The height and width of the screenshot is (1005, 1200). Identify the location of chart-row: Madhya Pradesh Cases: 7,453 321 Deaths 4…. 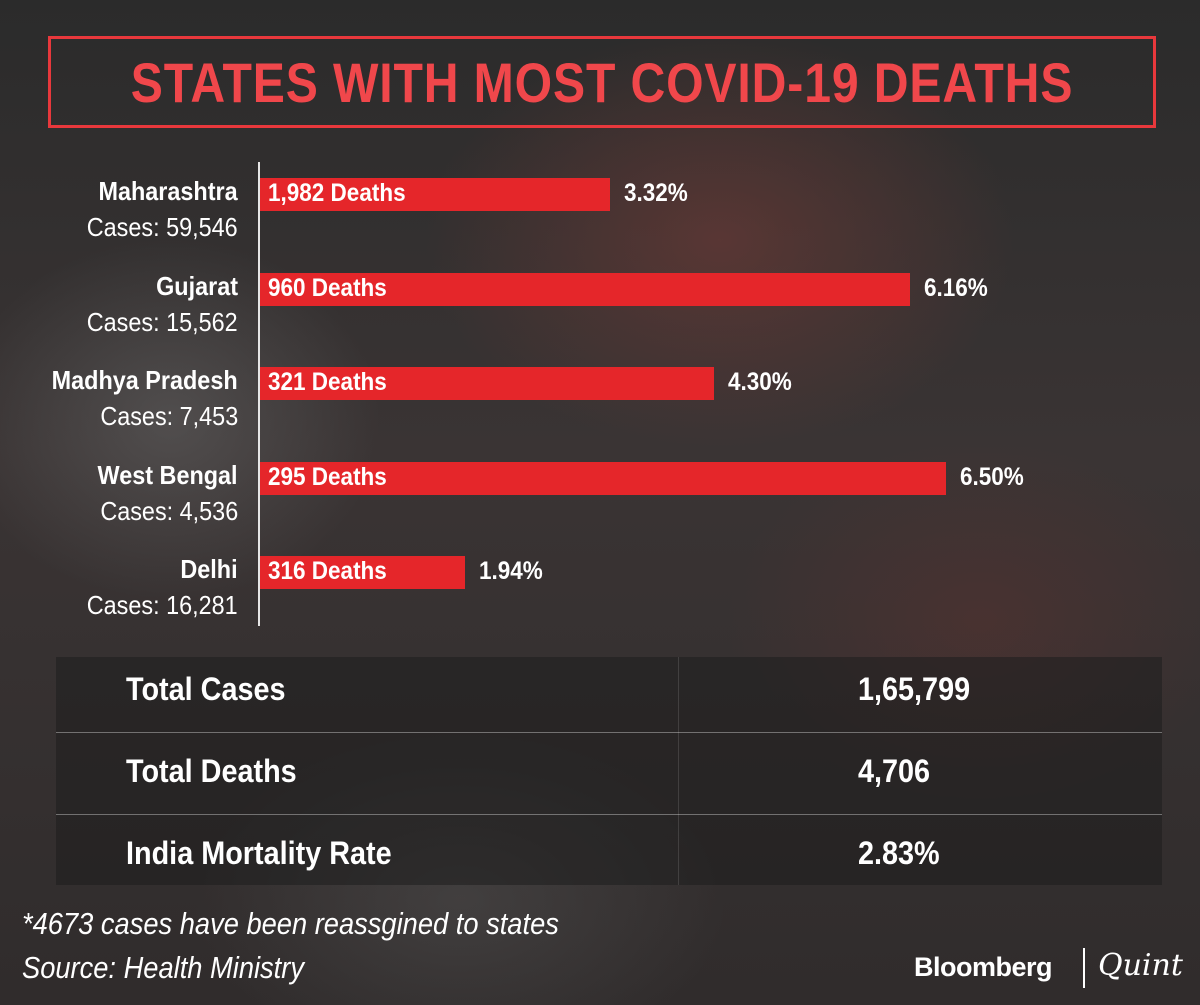
(600, 406).